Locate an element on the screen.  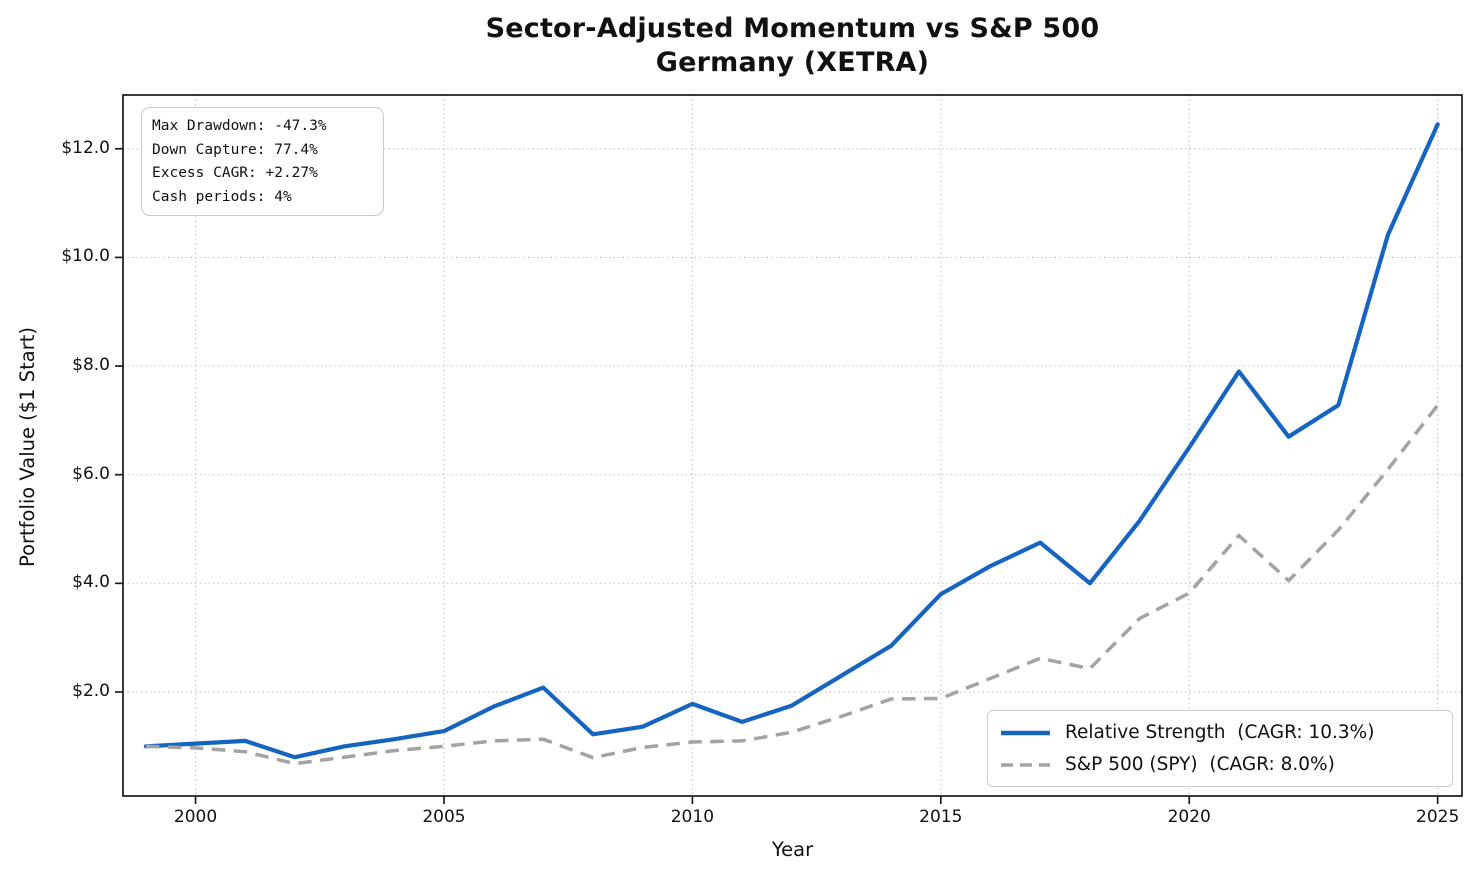
x-tick-label: 2020 is located at coordinates (1189, 817).